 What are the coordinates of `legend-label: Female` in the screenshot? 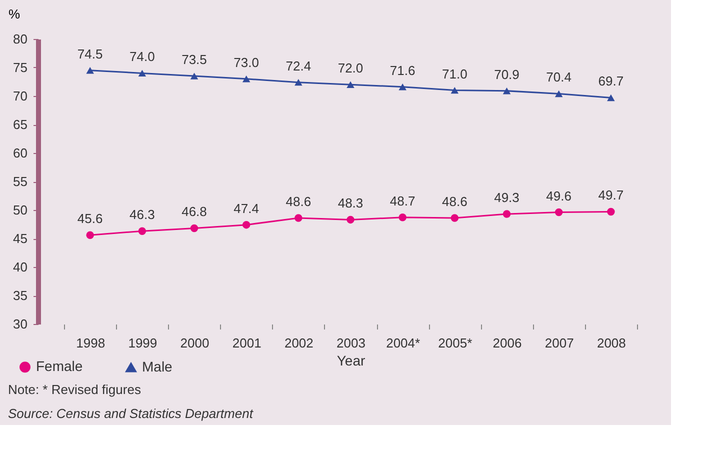 It's located at (59, 366).